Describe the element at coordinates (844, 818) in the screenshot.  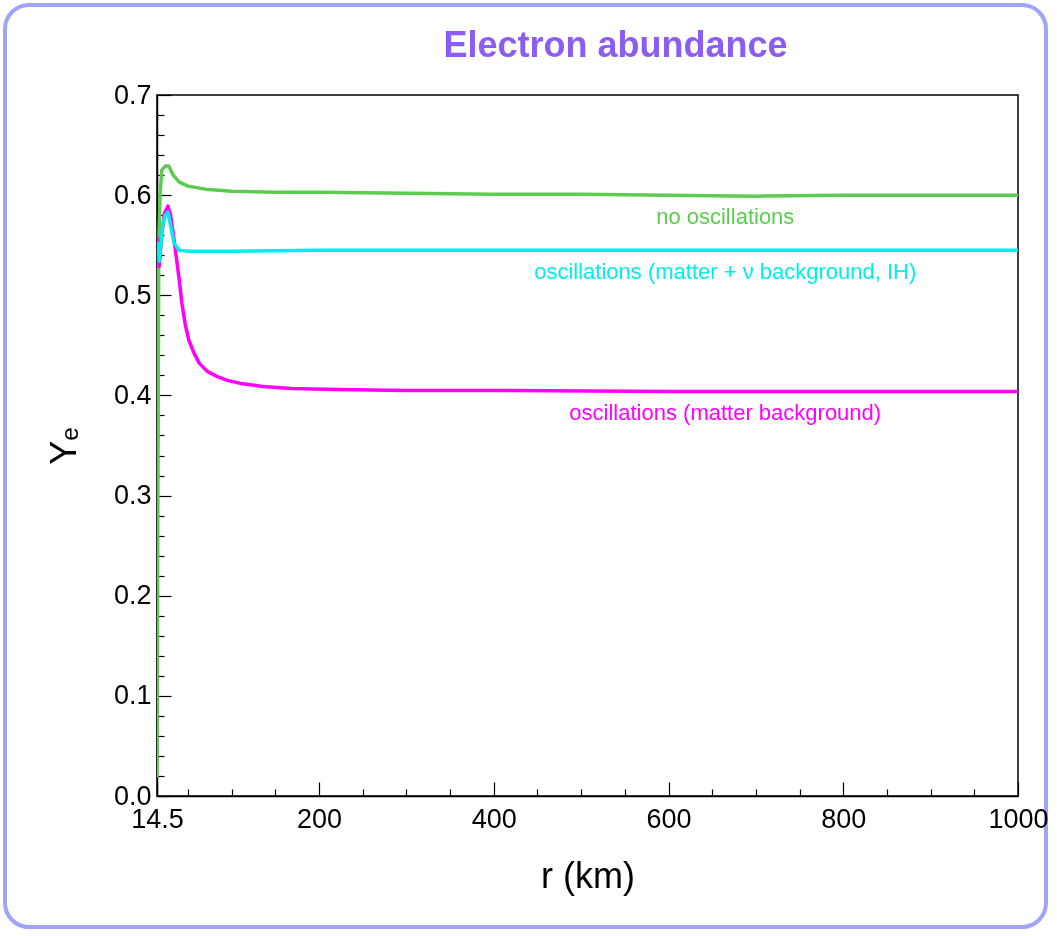
I see `x-tick-label: 800` at that location.